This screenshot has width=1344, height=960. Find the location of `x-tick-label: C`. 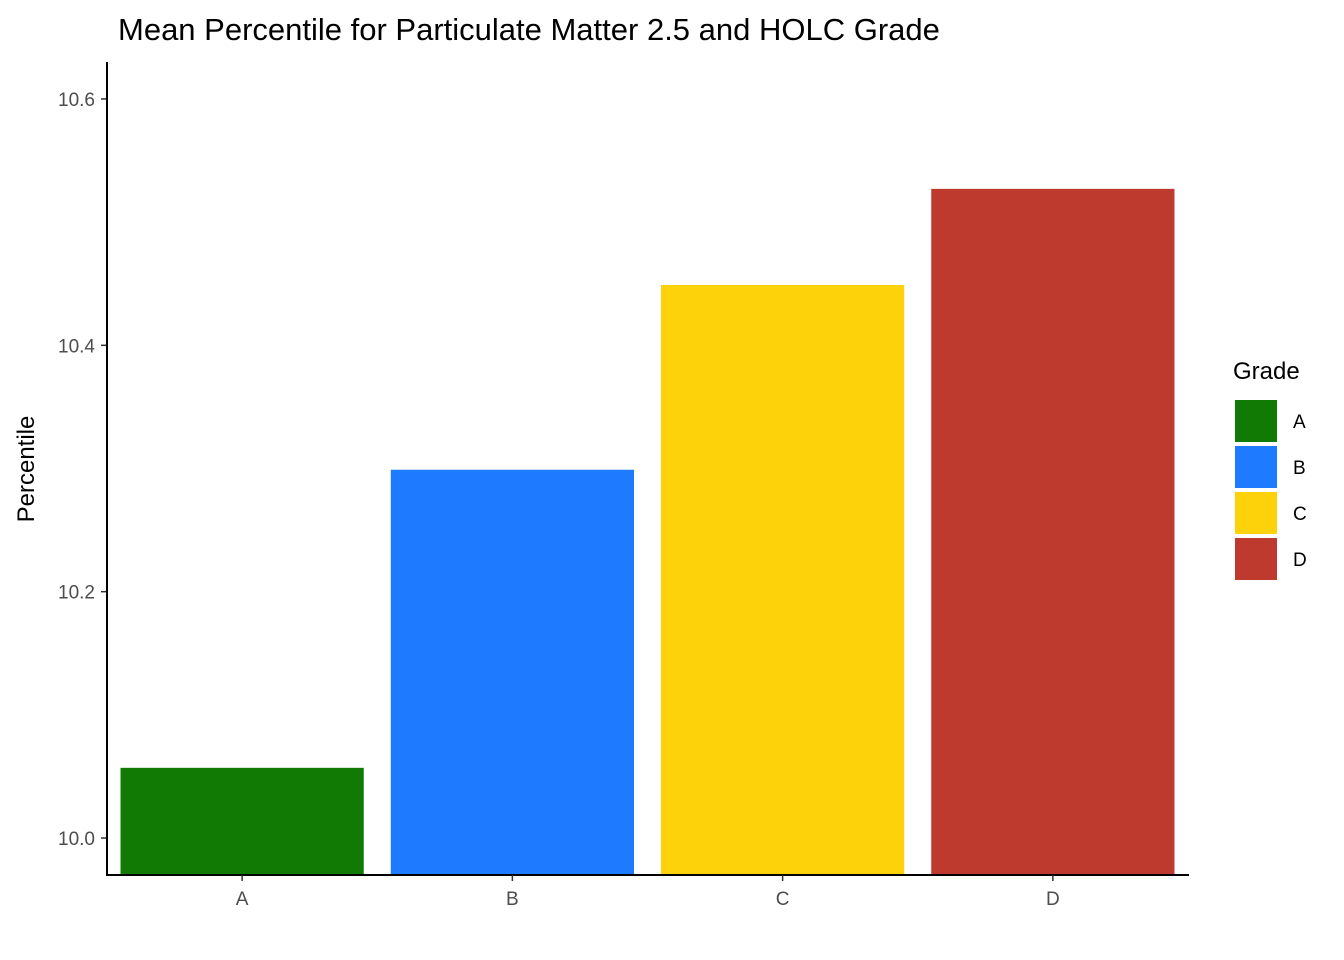

x-tick-label: C is located at coordinates (783, 899).